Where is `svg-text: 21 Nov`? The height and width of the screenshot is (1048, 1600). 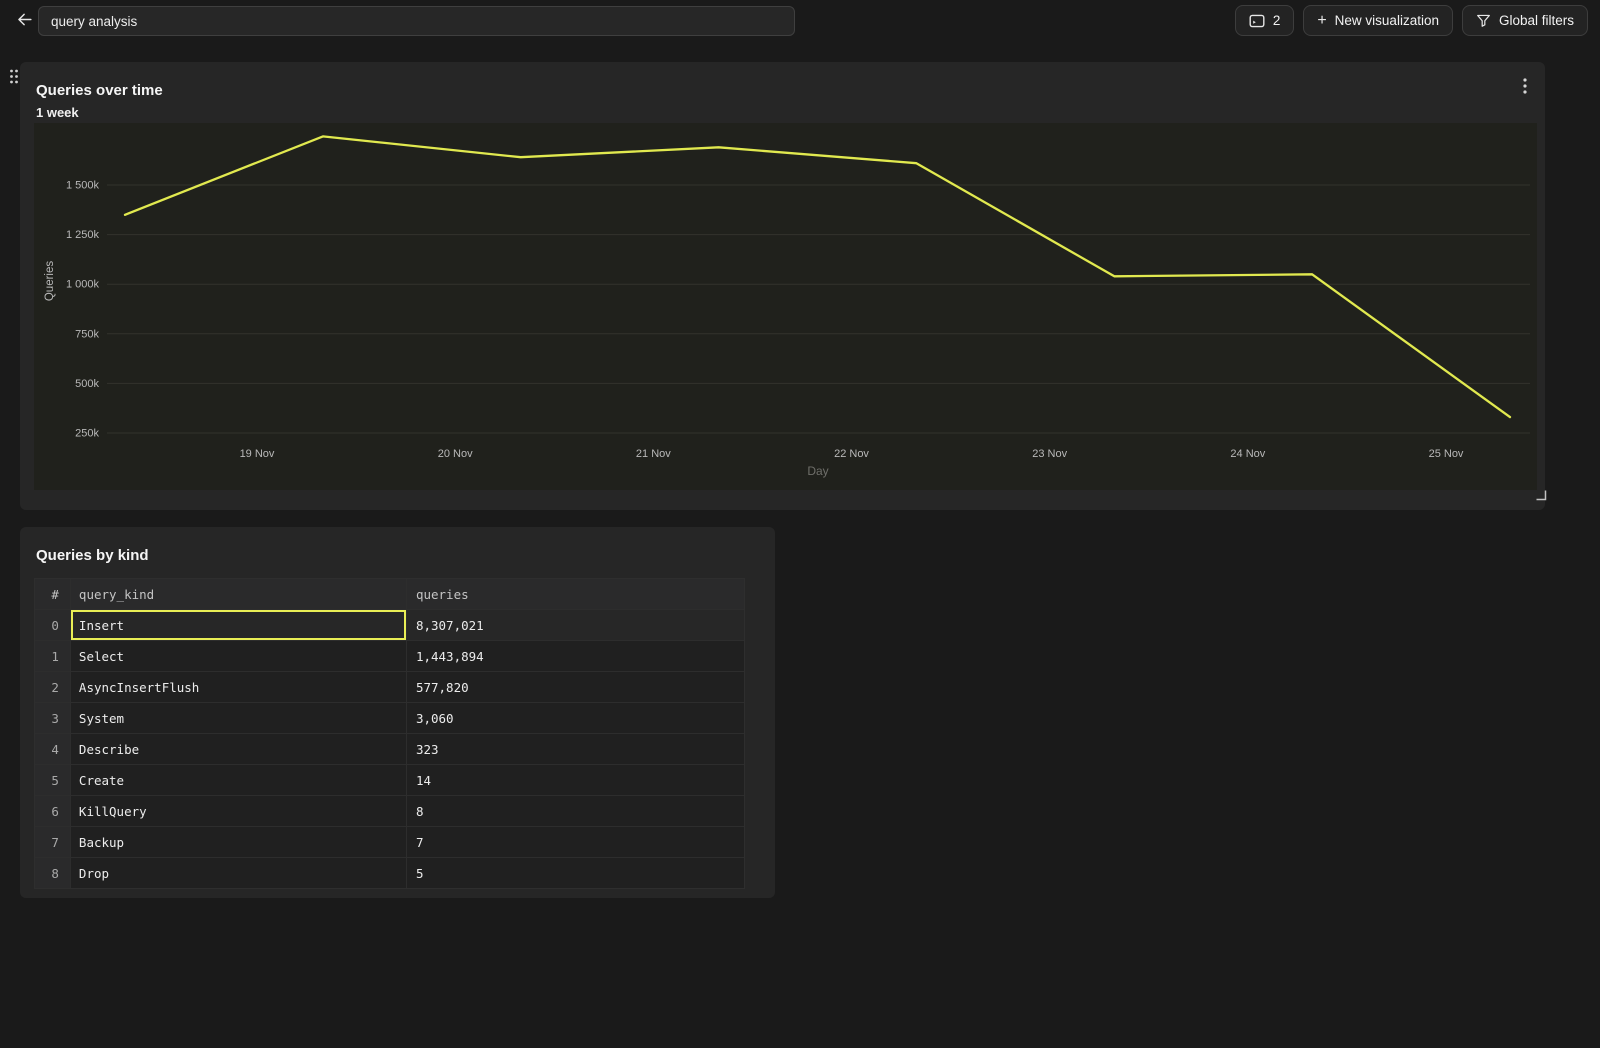
svg-text: 21 Nov is located at coordinates (653, 454).